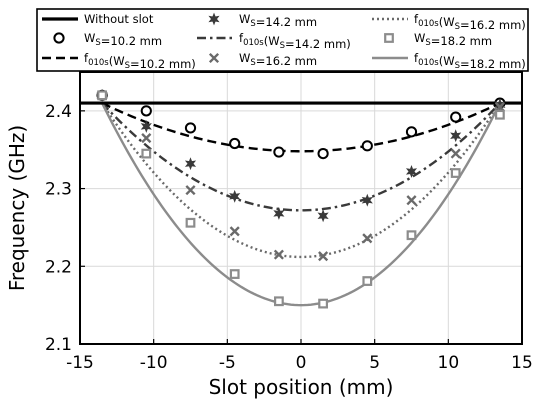 The image size is (550, 413). What do you see at coordinates (493, 25) in the screenshot?
I see `legend-text-part: =16.2 mm)` at bounding box center [493, 25].